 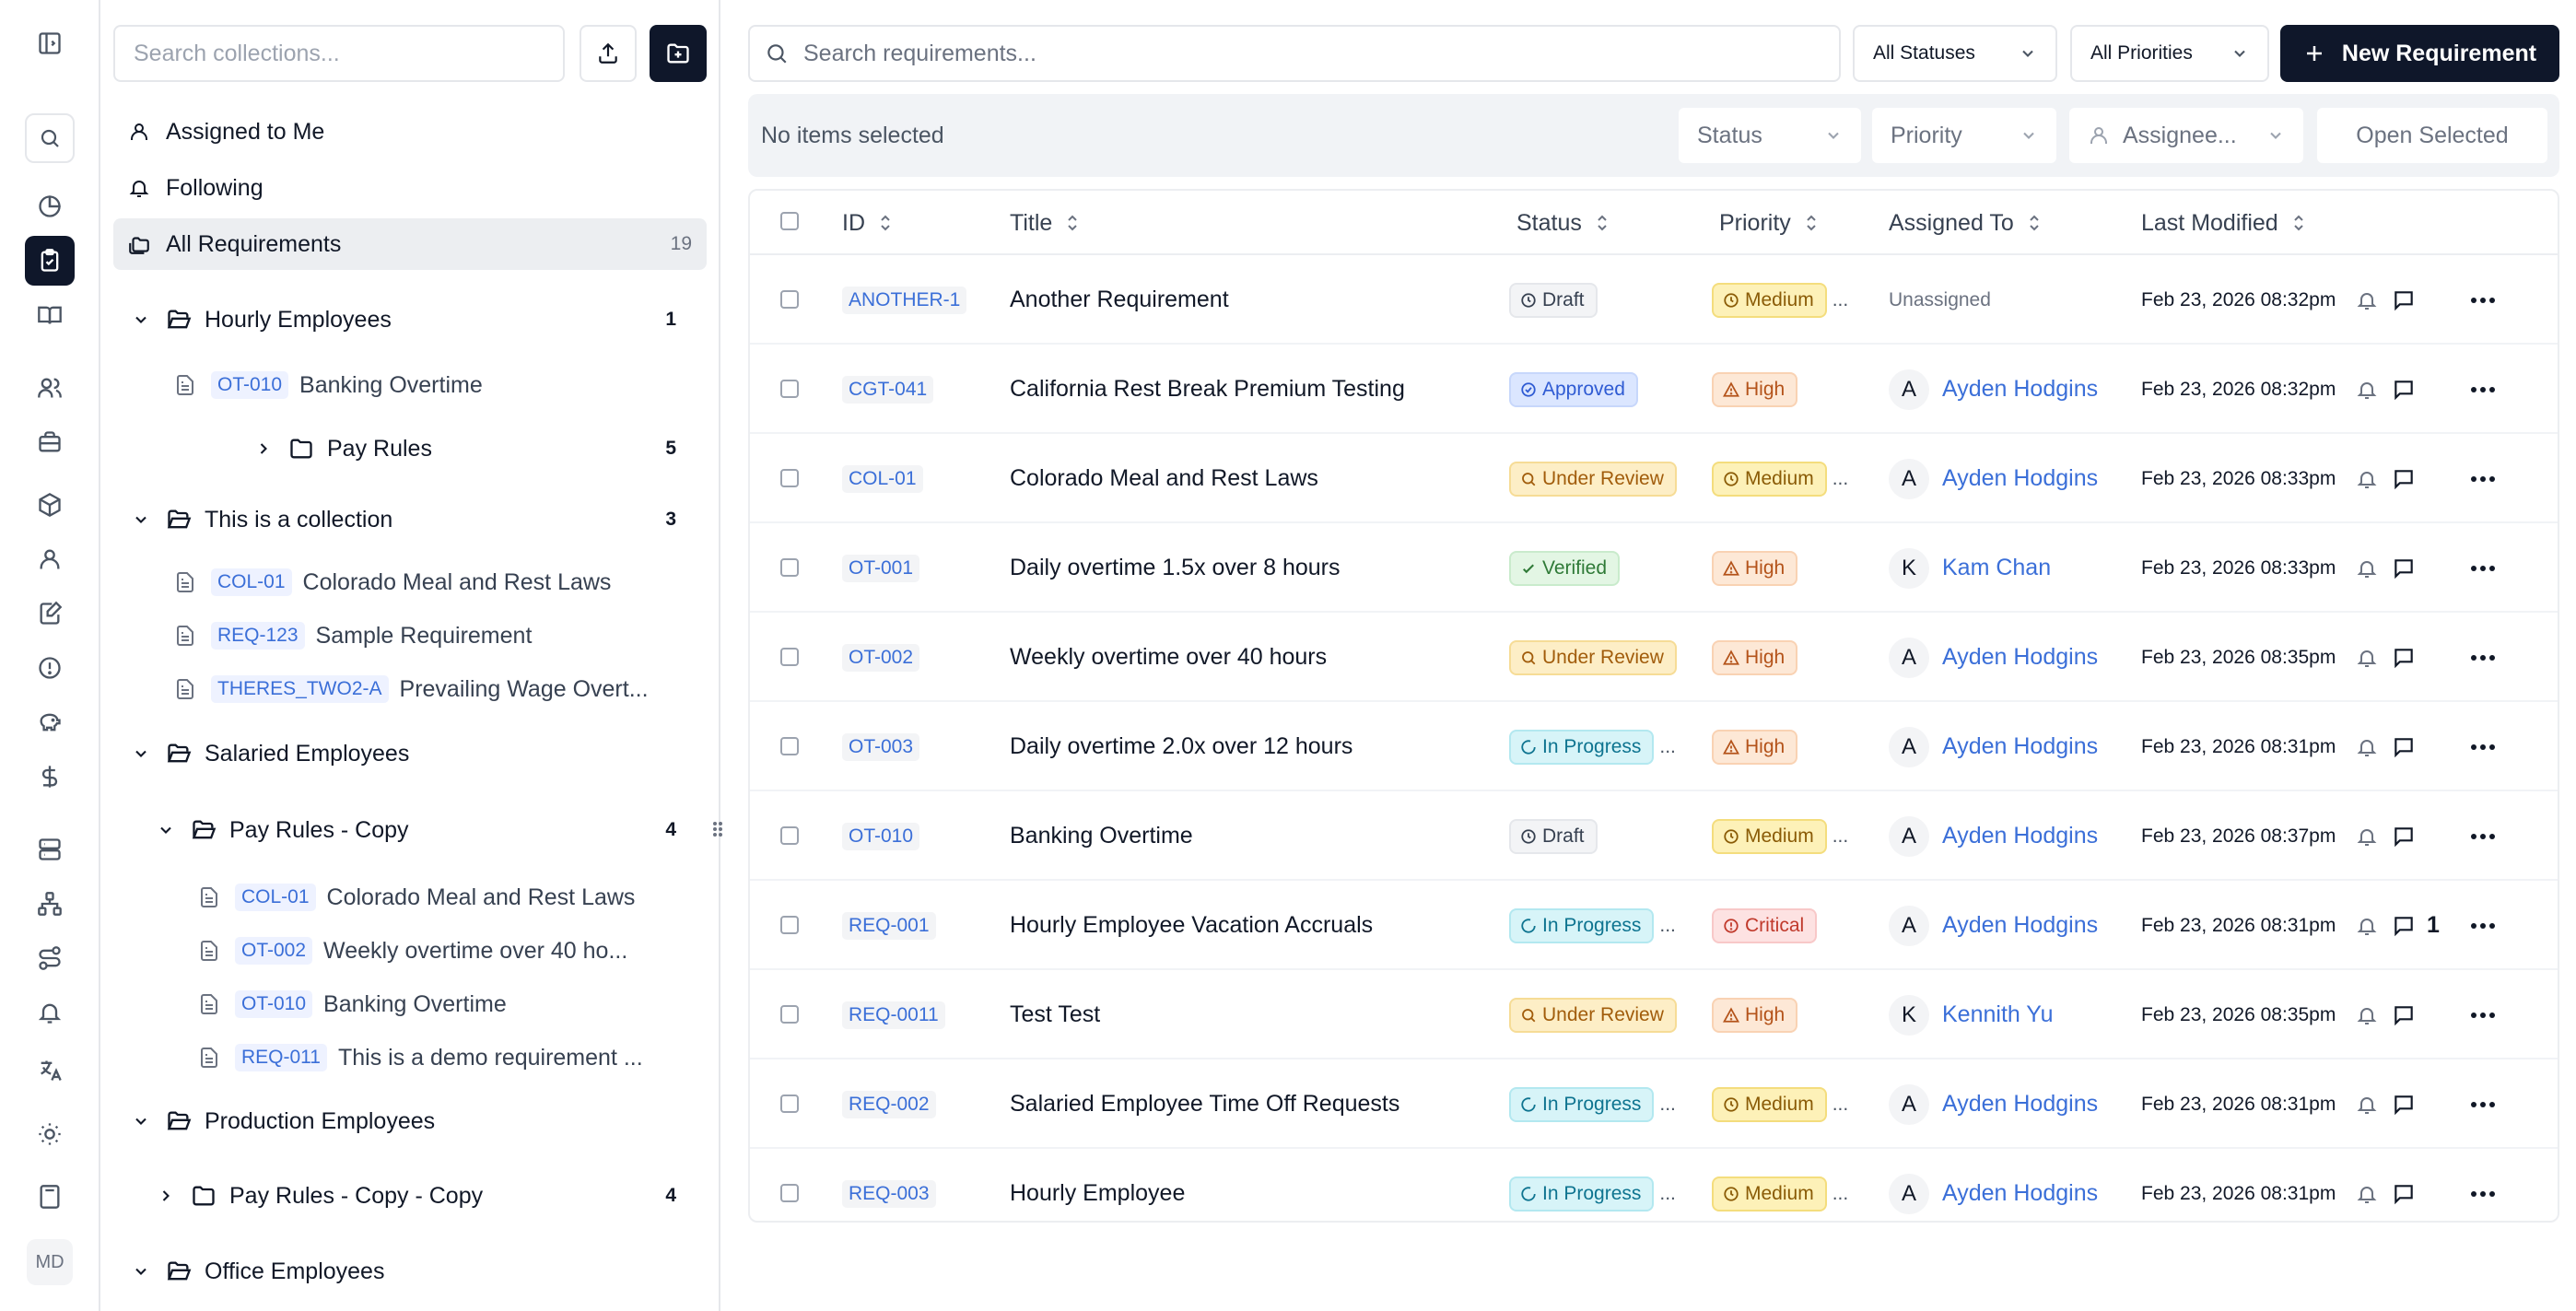 I want to click on assignee: K Kennith Yu, so click(x=1971, y=1015).